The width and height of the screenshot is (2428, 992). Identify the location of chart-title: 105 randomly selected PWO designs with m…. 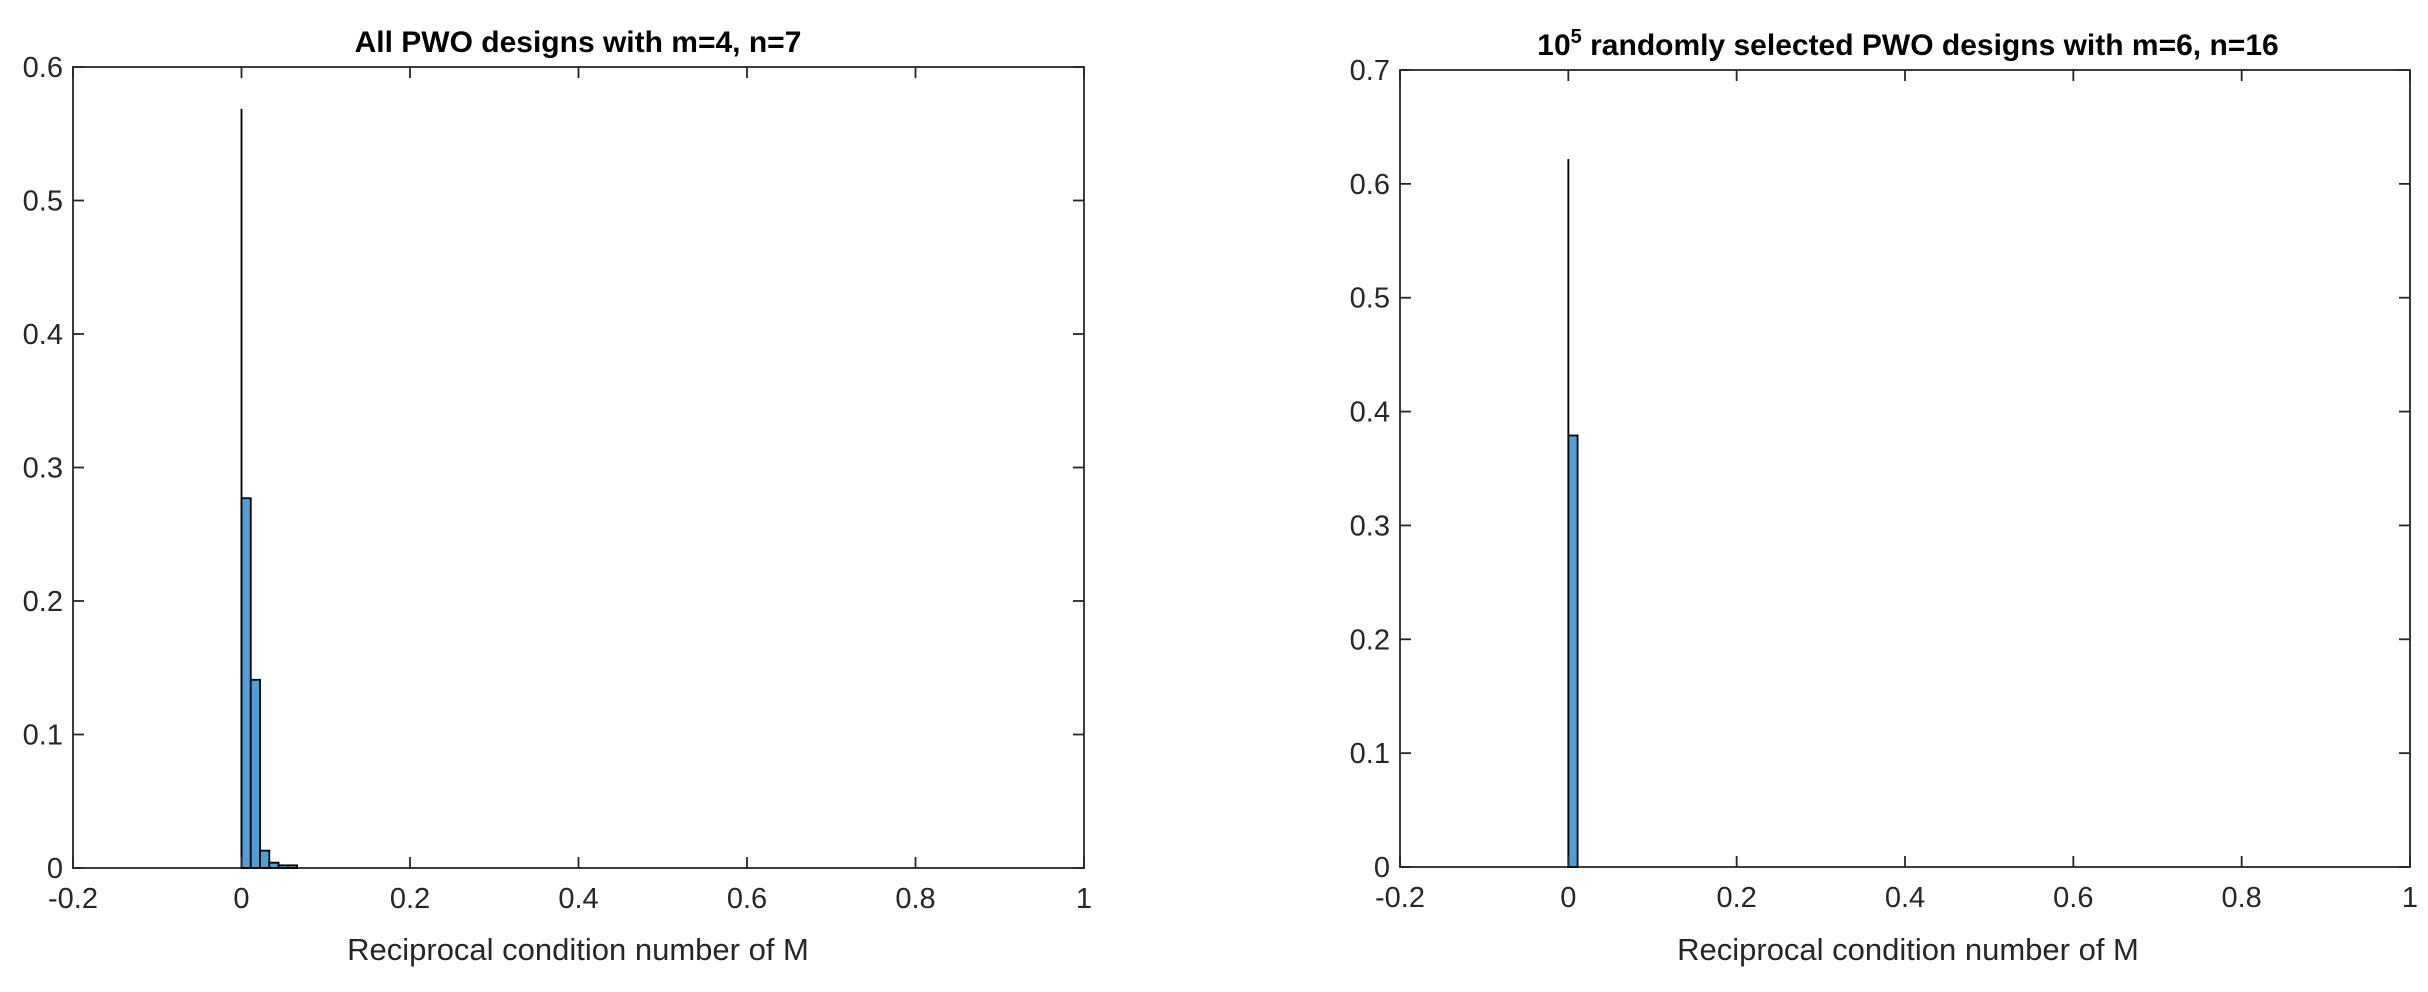
(1907, 44).